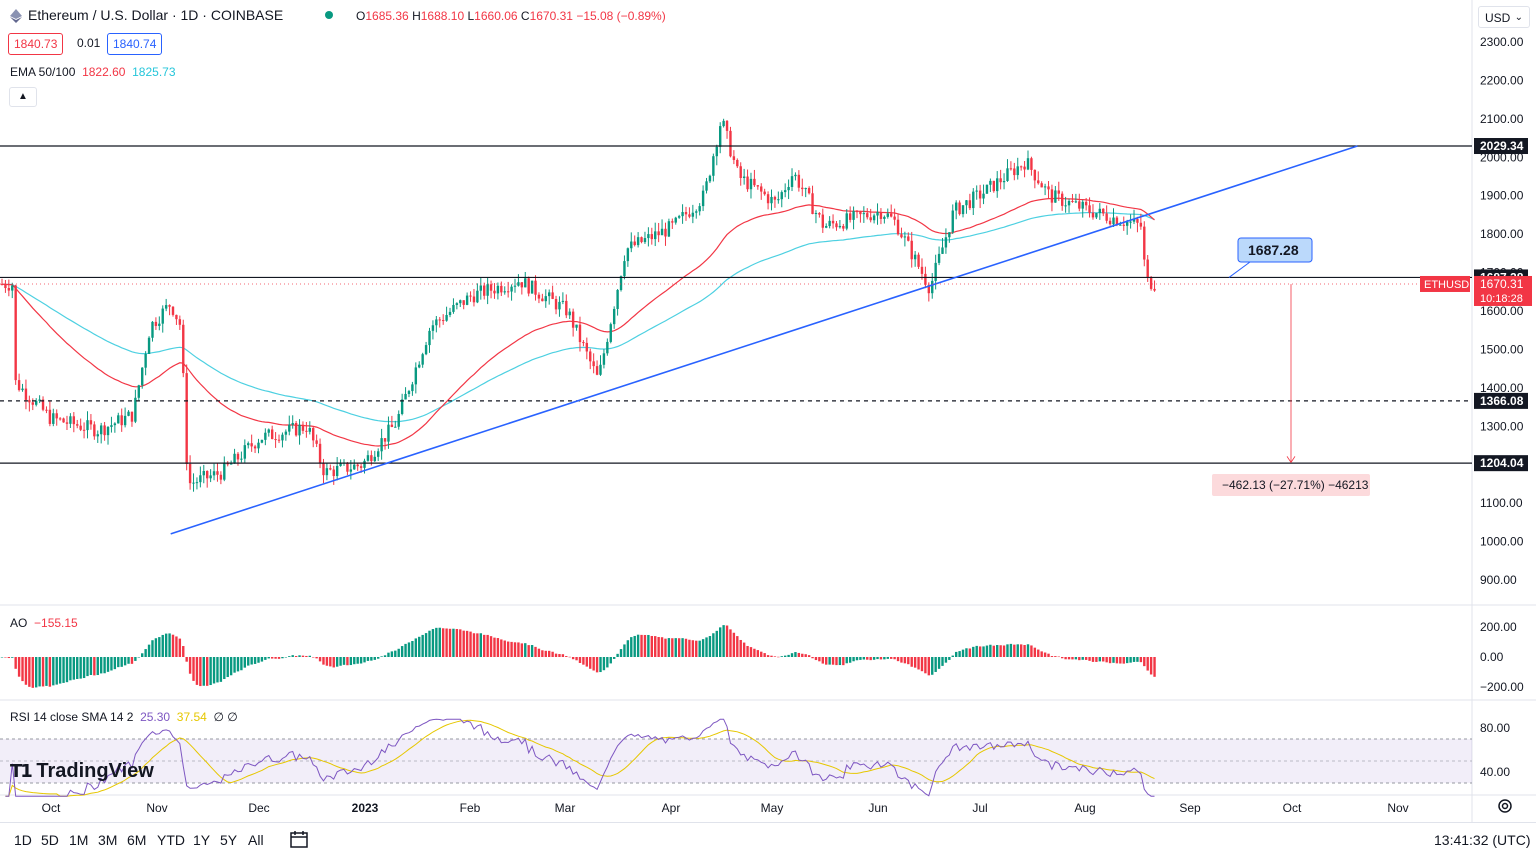  What do you see at coordinates (135, 44) in the screenshot?
I see `ask-price: 1840.74` at bounding box center [135, 44].